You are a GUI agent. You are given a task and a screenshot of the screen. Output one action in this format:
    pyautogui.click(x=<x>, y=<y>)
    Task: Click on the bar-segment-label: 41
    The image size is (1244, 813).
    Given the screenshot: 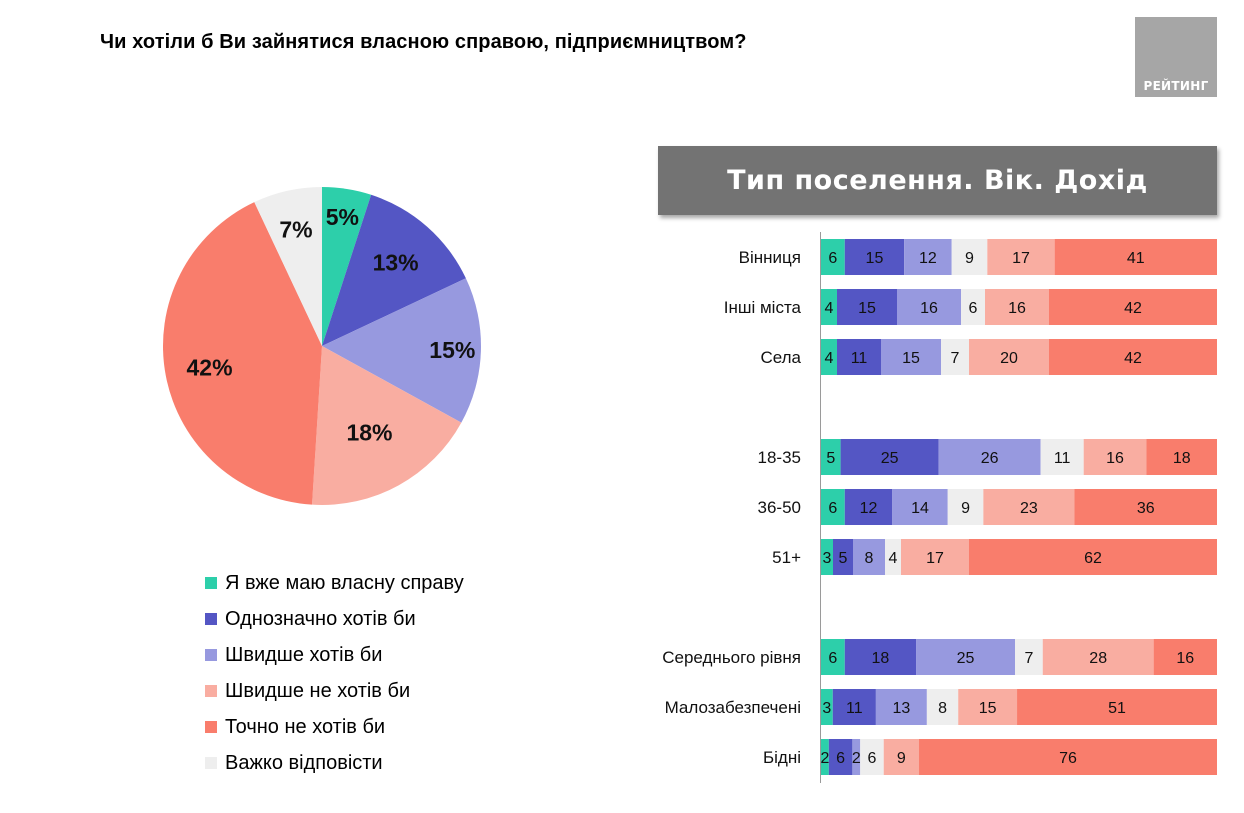 What is the action you would take?
    pyautogui.click(x=1136, y=258)
    